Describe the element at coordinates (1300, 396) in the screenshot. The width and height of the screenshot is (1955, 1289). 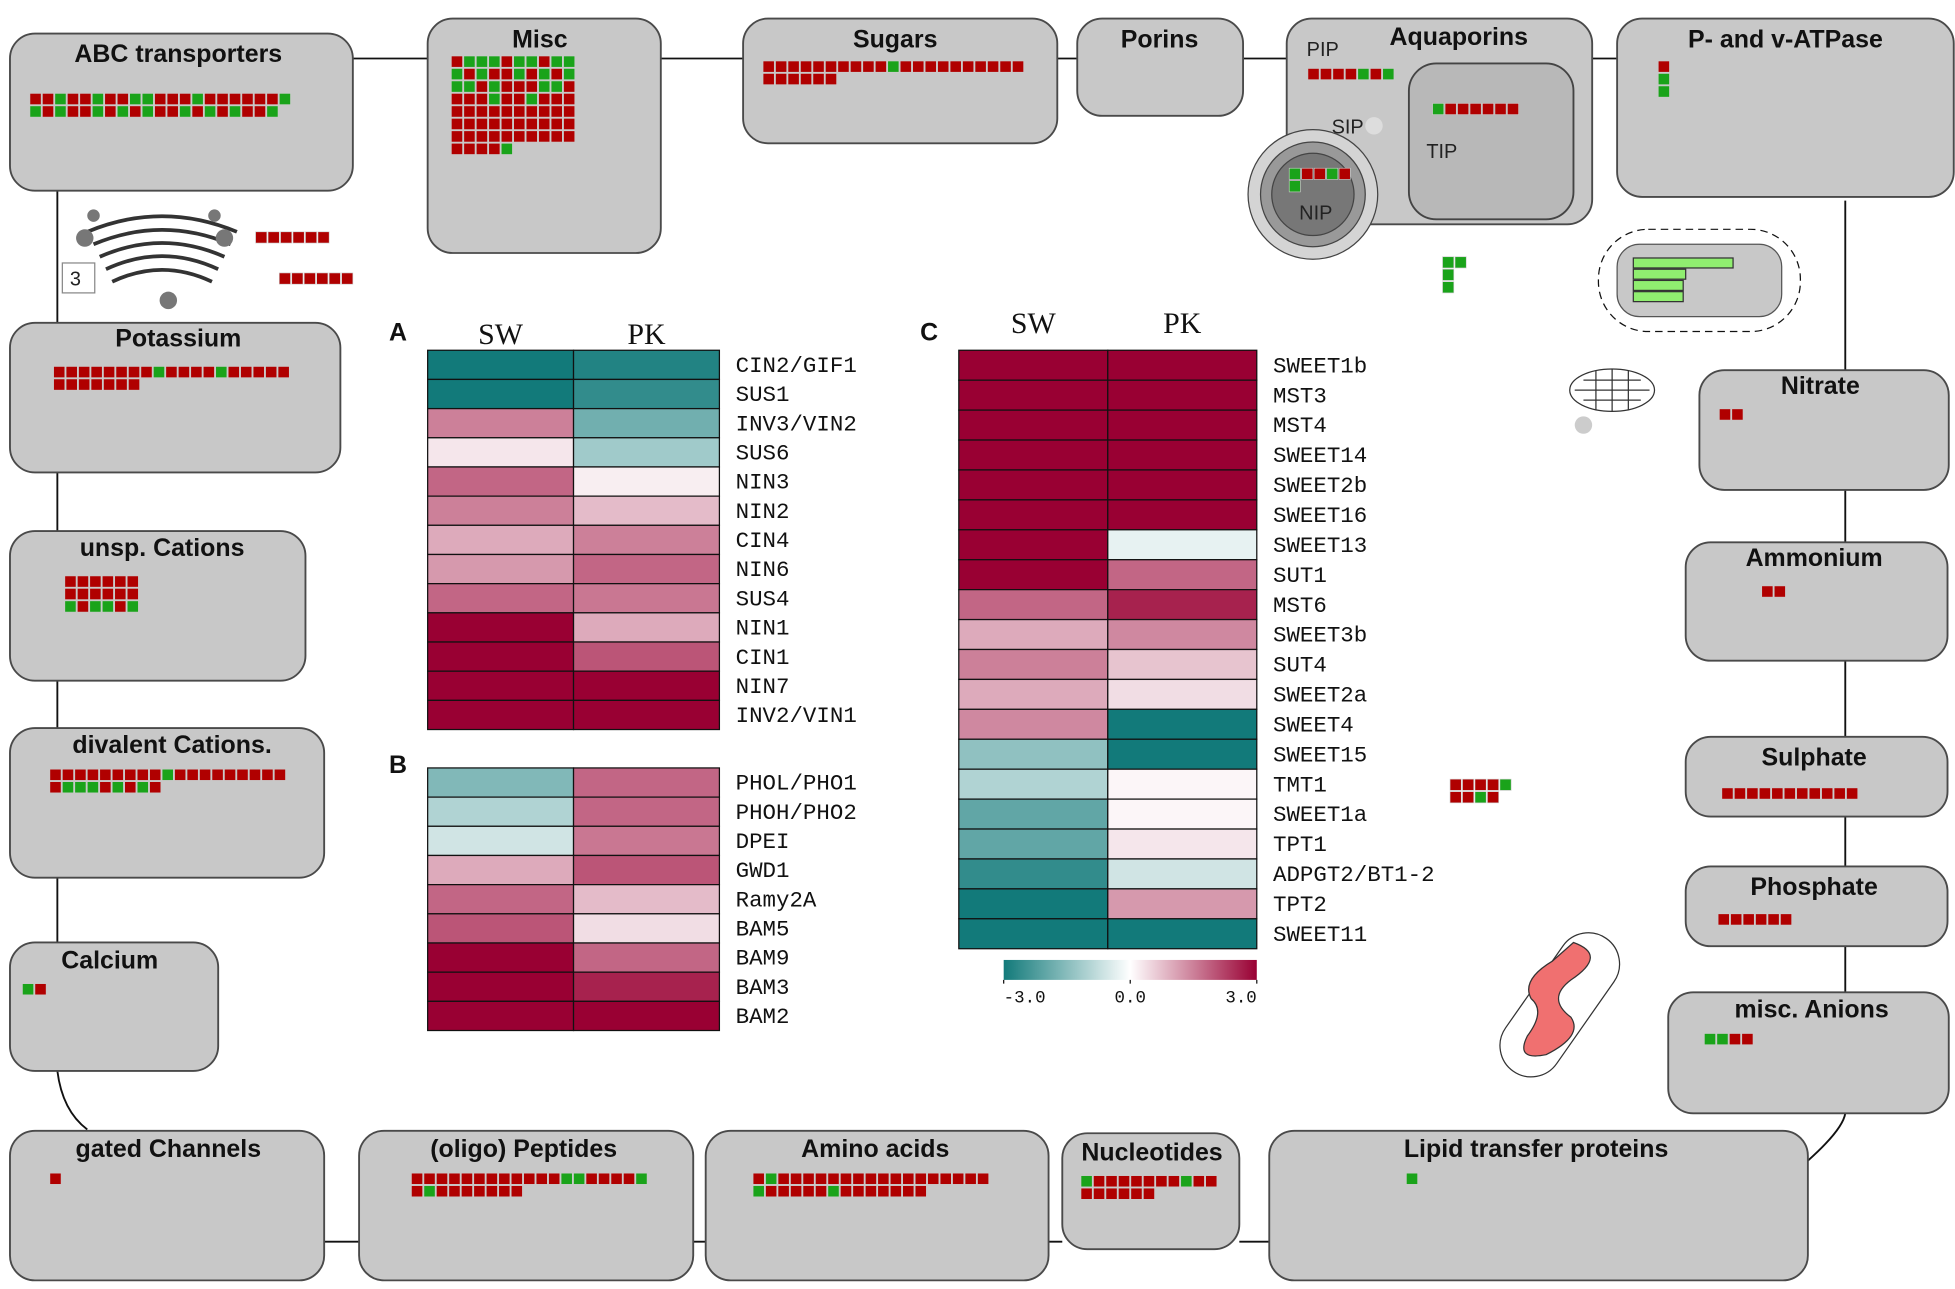
I see `gene-label: MST3` at that location.